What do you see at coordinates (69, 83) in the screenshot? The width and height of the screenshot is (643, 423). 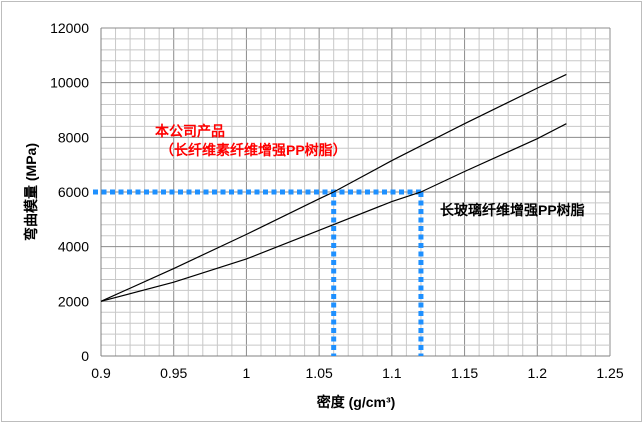 I see `y-tick-label: 10000` at bounding box center [69, 83].